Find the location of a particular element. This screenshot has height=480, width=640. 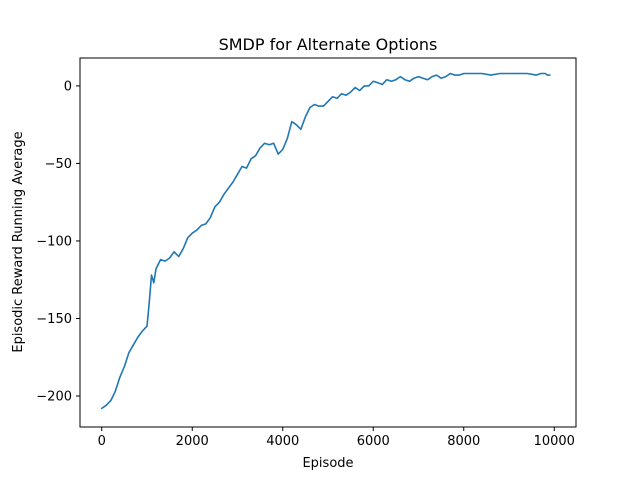

y-tick-label: 0 is located at coordinates (68, 86).